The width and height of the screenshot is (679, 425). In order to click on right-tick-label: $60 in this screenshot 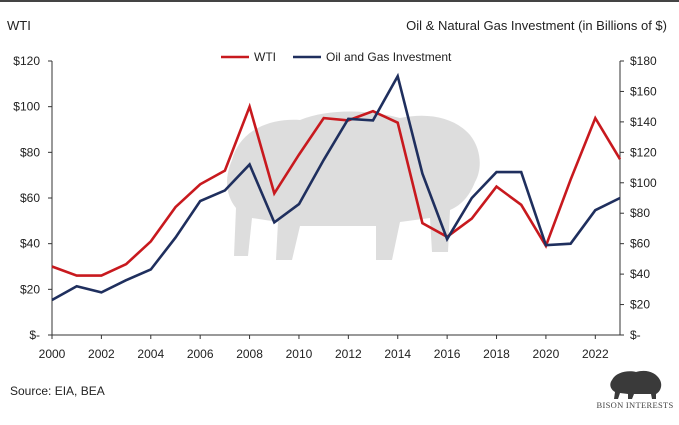, I will do `click(640, 244)`.